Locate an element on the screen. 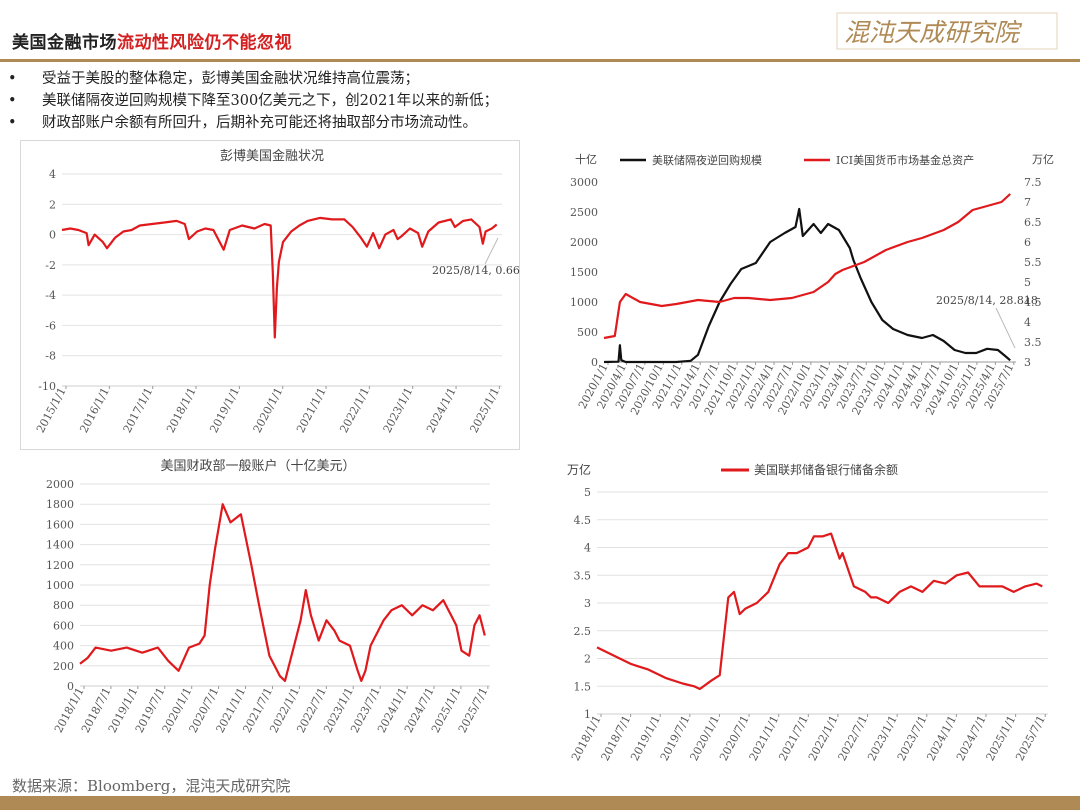 Image resolution: width=1080 pixels, height=810 pixels. x-tick-label: 2025/7/1 is located at coordinates (1030, 738).